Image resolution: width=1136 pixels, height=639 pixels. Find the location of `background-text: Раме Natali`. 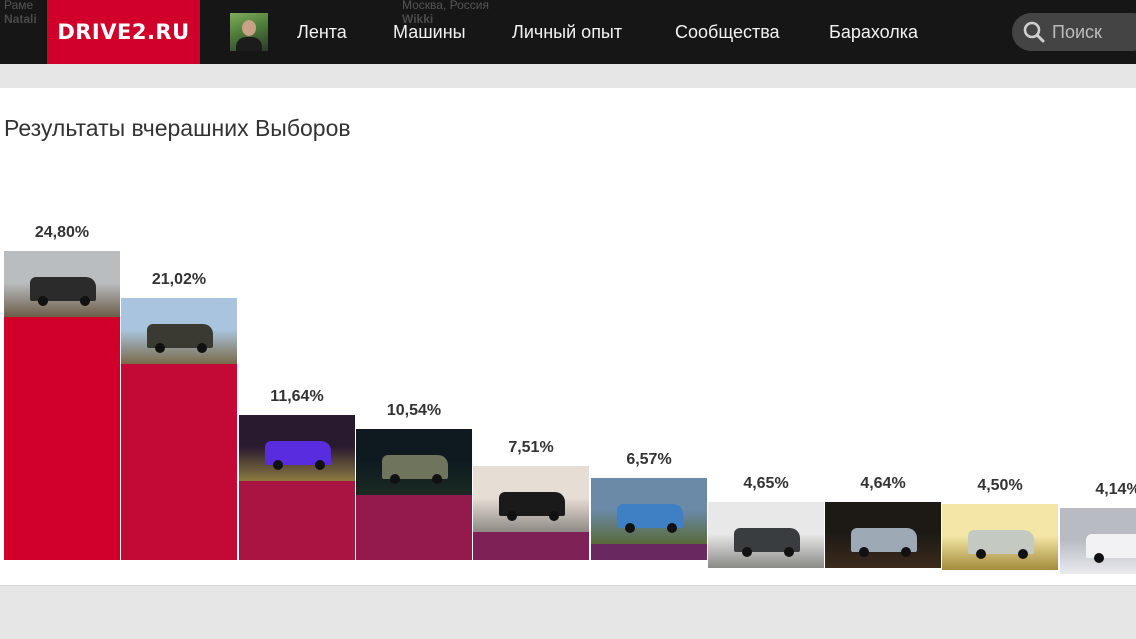

background-text: Раме Natali is located at coordinates (20, 13).